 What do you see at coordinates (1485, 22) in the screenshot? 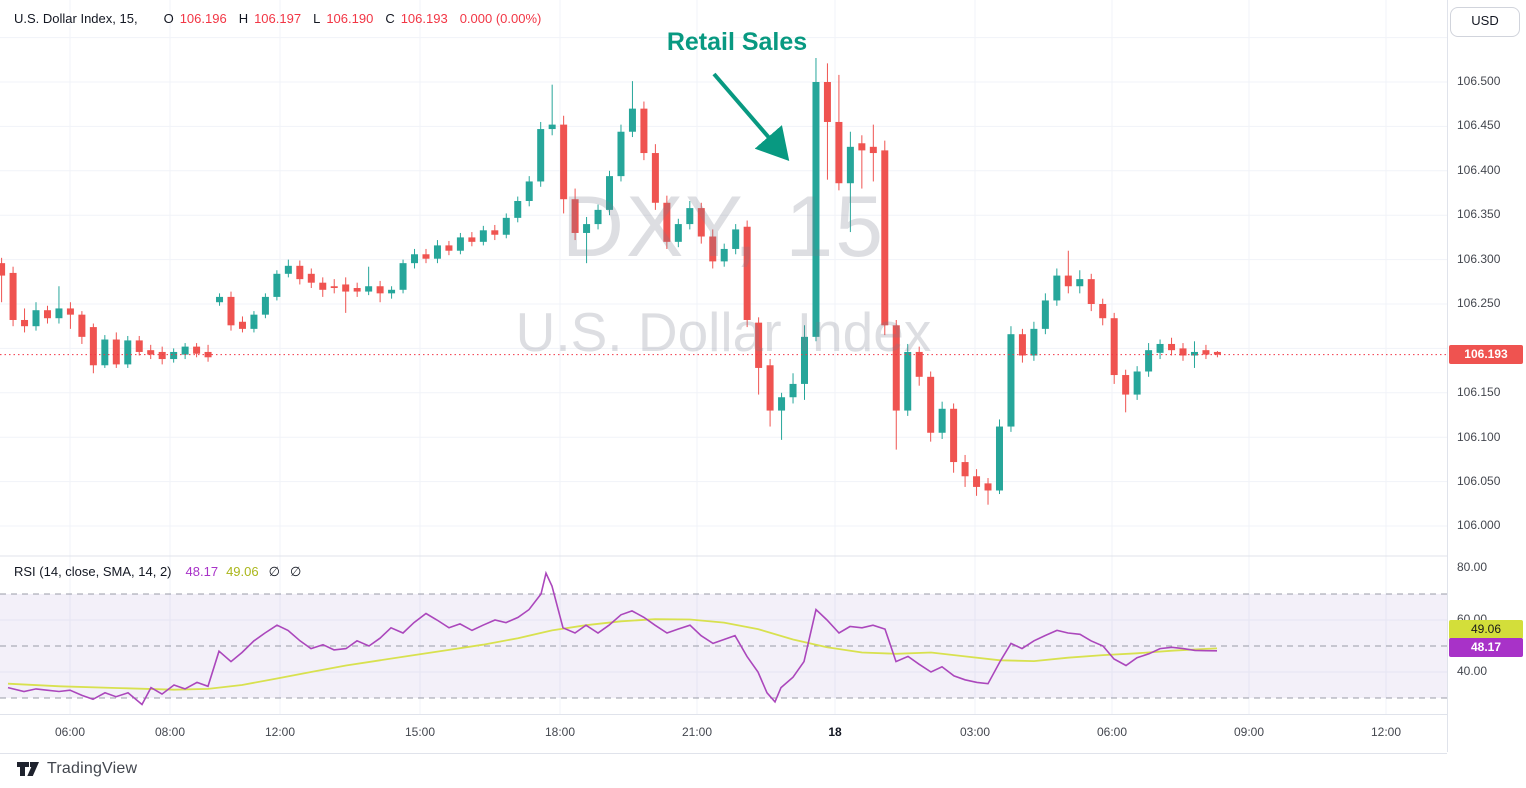
I see `currency-usd-button: USD` at bounding box center [1485, 22].